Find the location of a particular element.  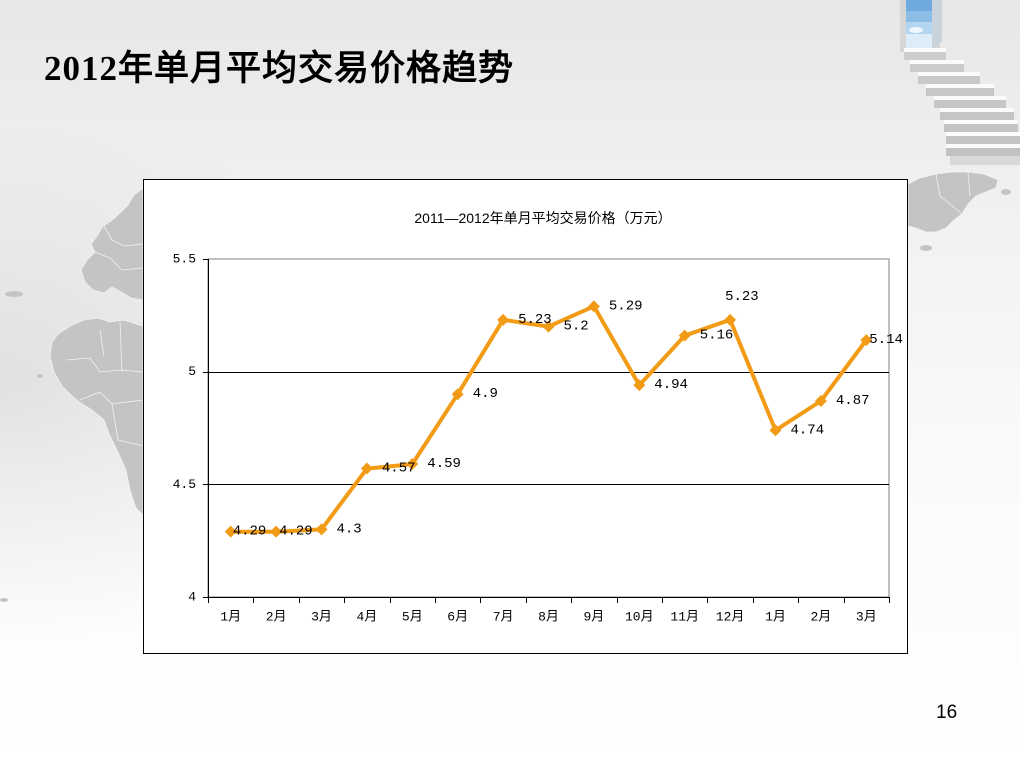

data-label: 4.59 is located at coordinates (444, 464).